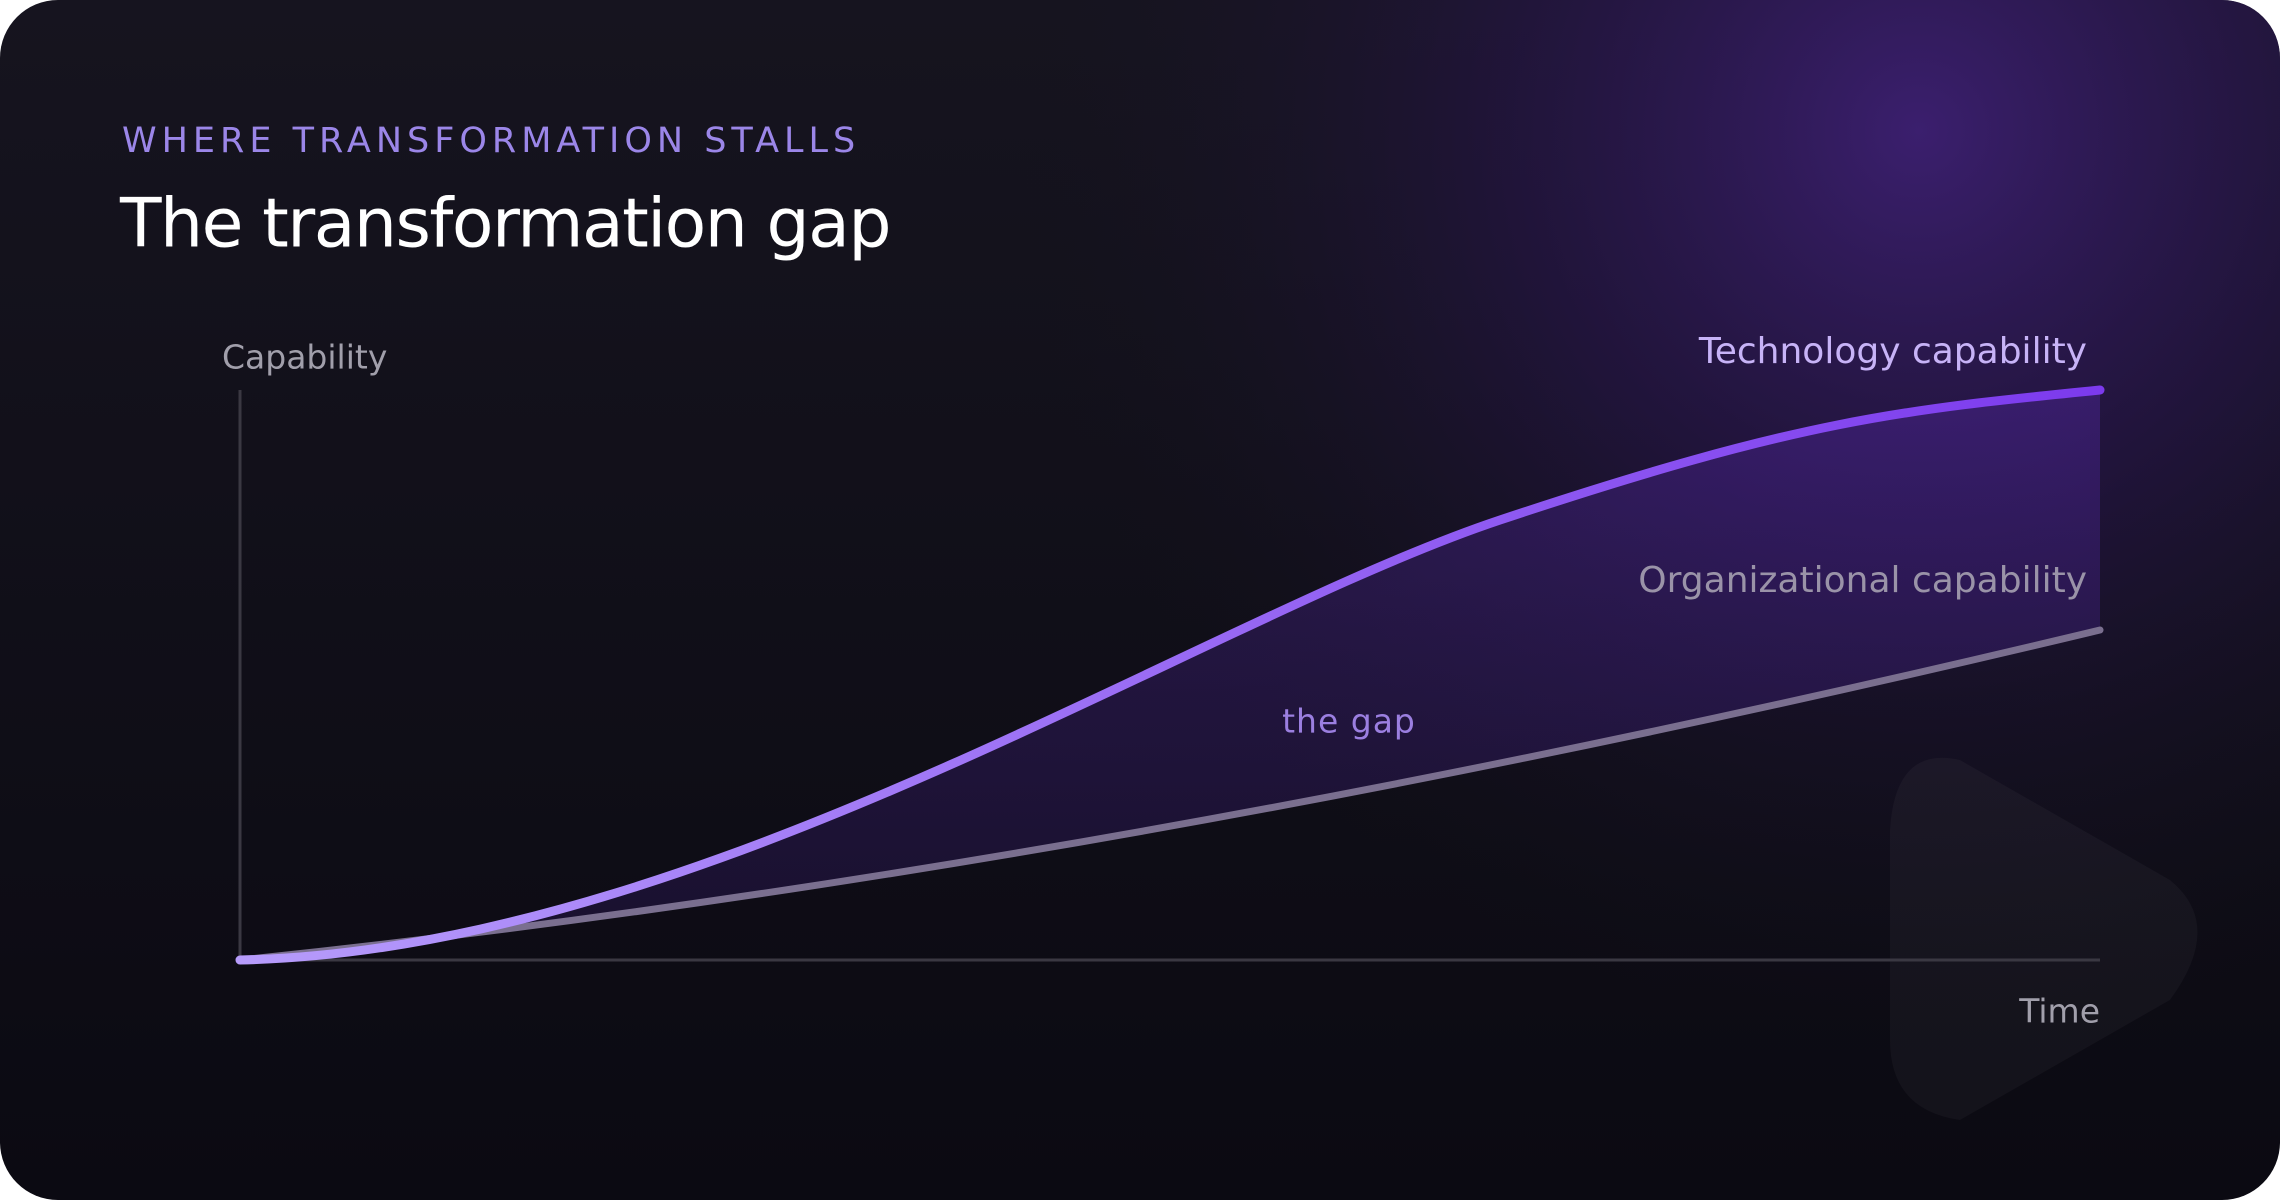 The width and height of the screenshot is (2280, 1200). I want to click on y-axis-label: Capability, so click(304, 357).